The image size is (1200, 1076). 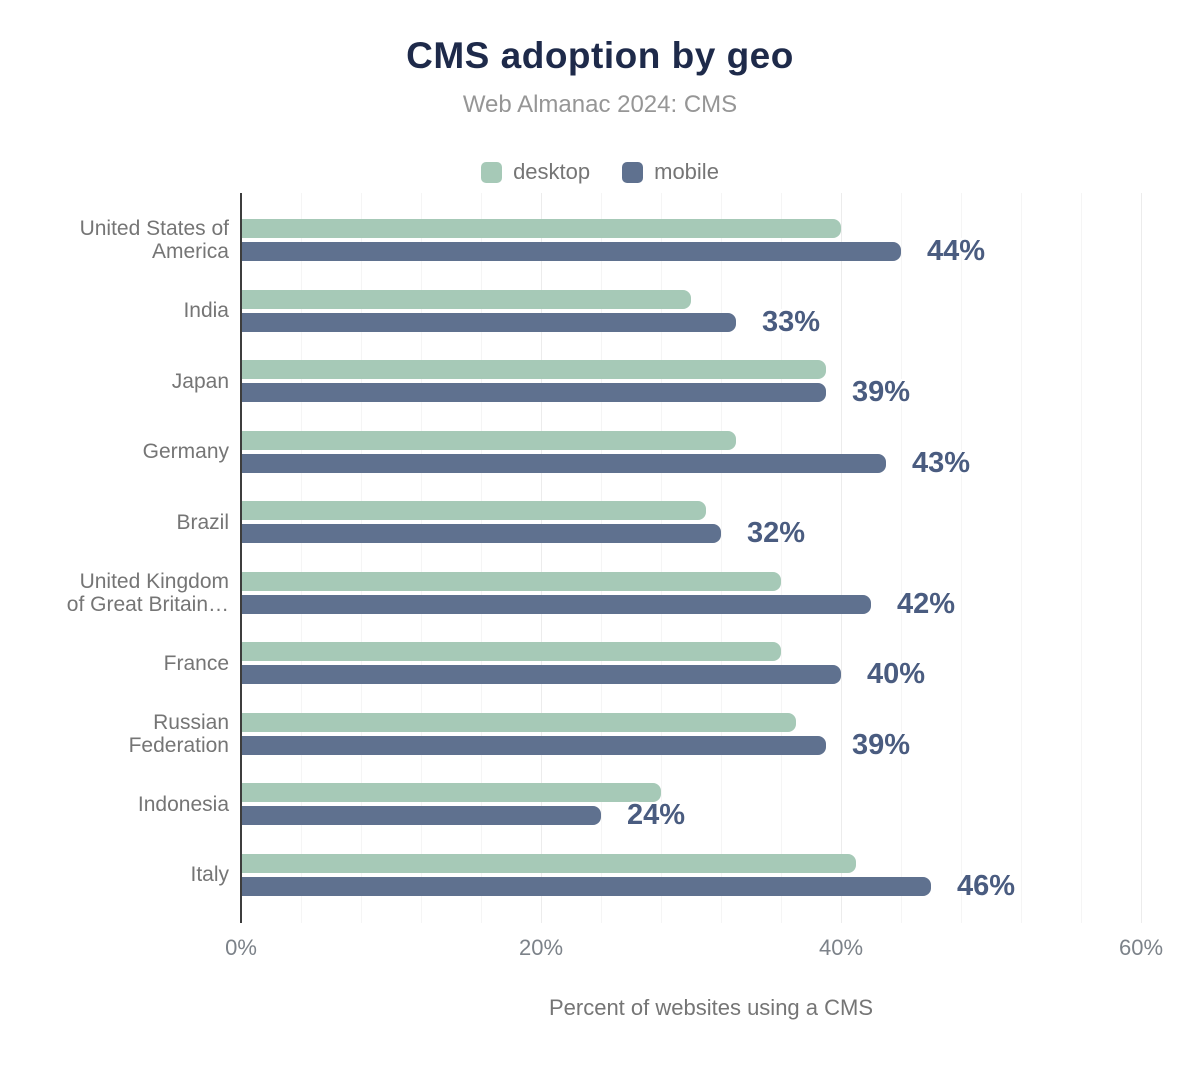 I want to click on x-tick-label: 0%, so click(x=241, y=947).